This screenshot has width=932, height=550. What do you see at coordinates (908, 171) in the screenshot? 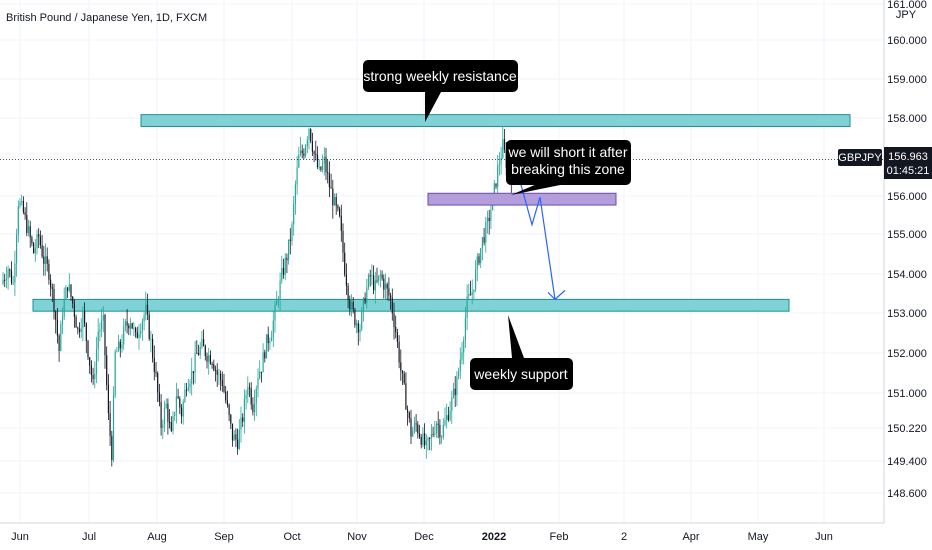
I see `bar-countdown: 01:45:21` at bounding box center [908, 171].